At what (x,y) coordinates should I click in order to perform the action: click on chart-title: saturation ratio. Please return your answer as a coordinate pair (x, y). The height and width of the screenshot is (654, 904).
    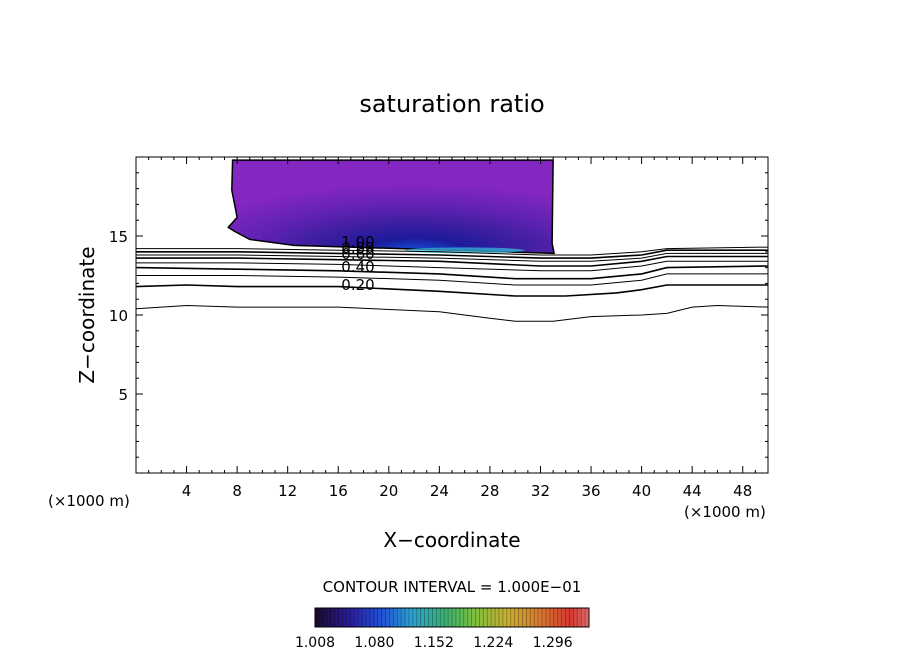
    Looking at the image, I should click on (451, 104).